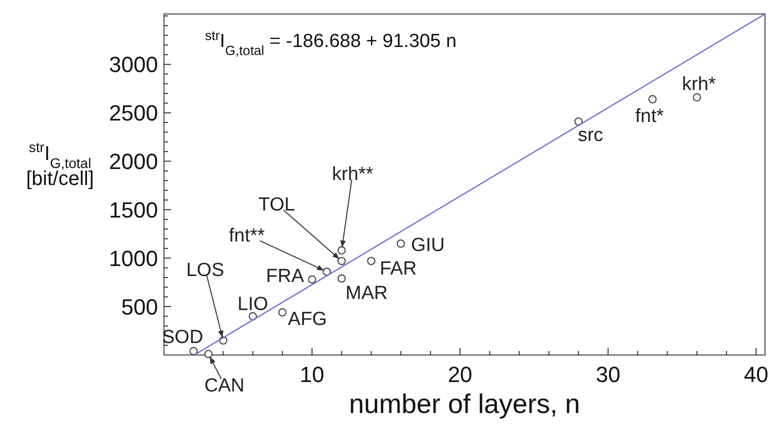  Describe the element at coordinates (353, 175) in the screenshot. I see `annotation: krh**` at that location.